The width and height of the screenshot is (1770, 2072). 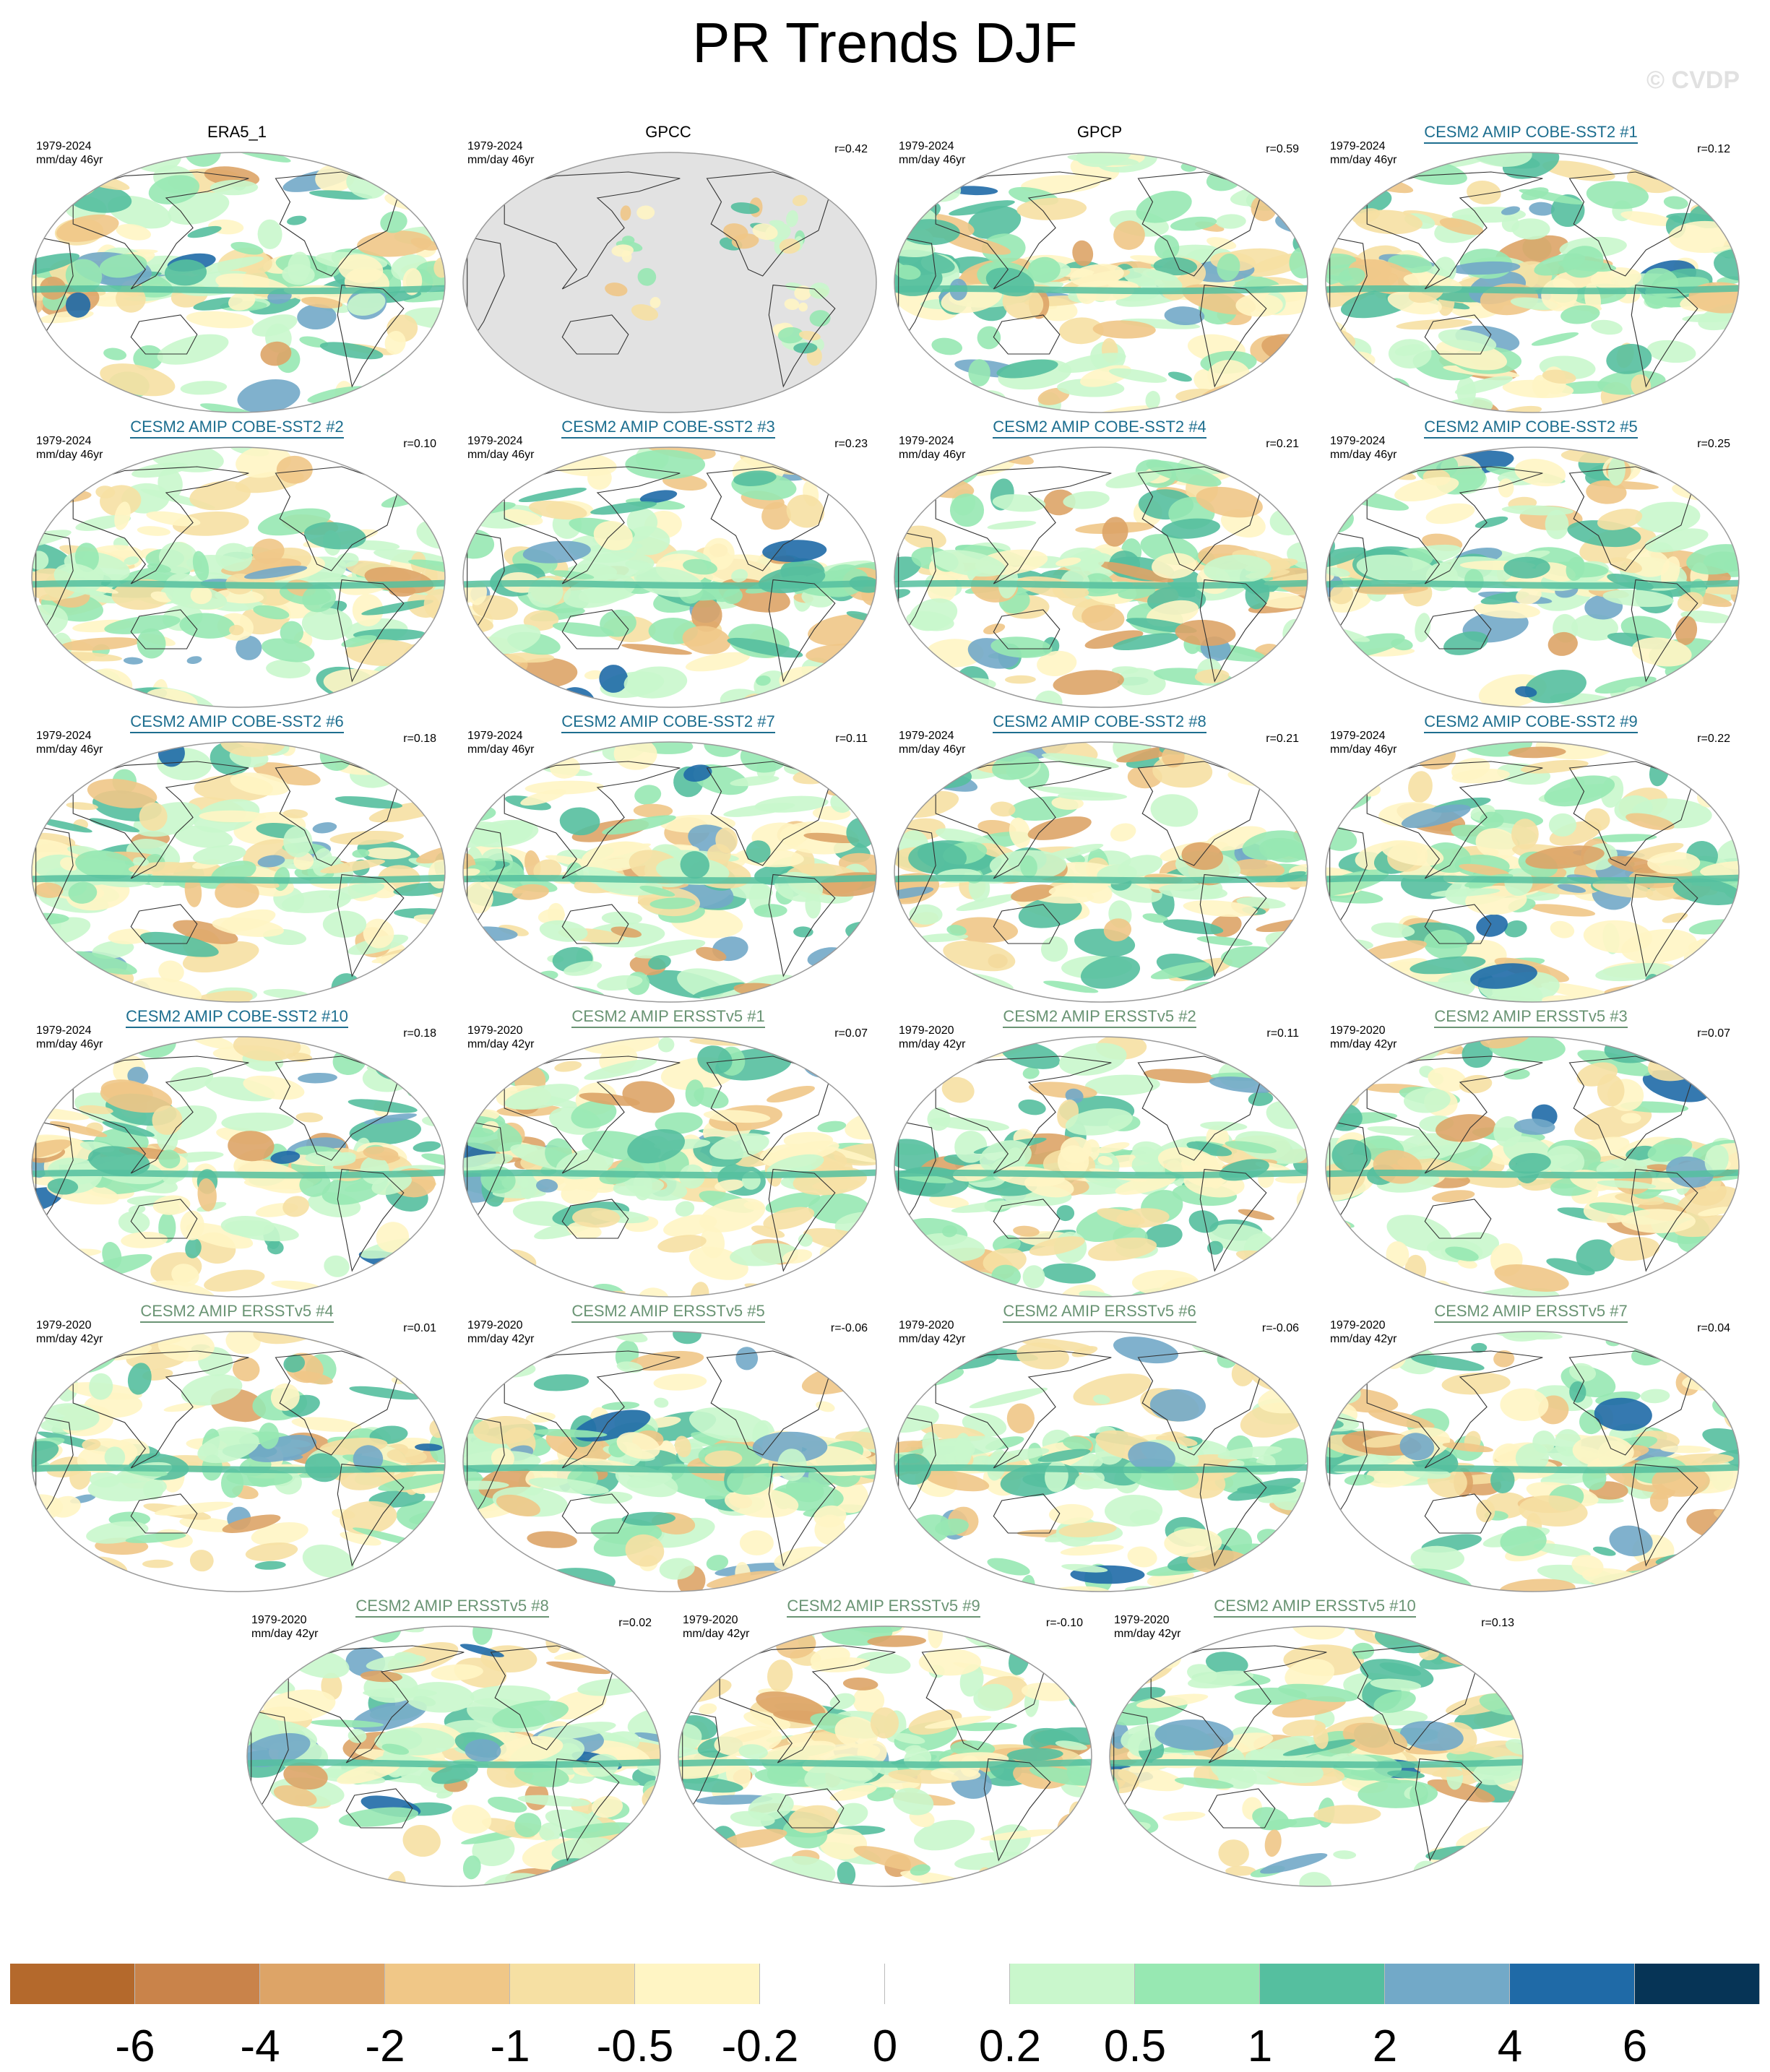 I want to click on panel-title: CESM2 AMIP ERSSTv5 #2, so click(x=1099, y=1017).